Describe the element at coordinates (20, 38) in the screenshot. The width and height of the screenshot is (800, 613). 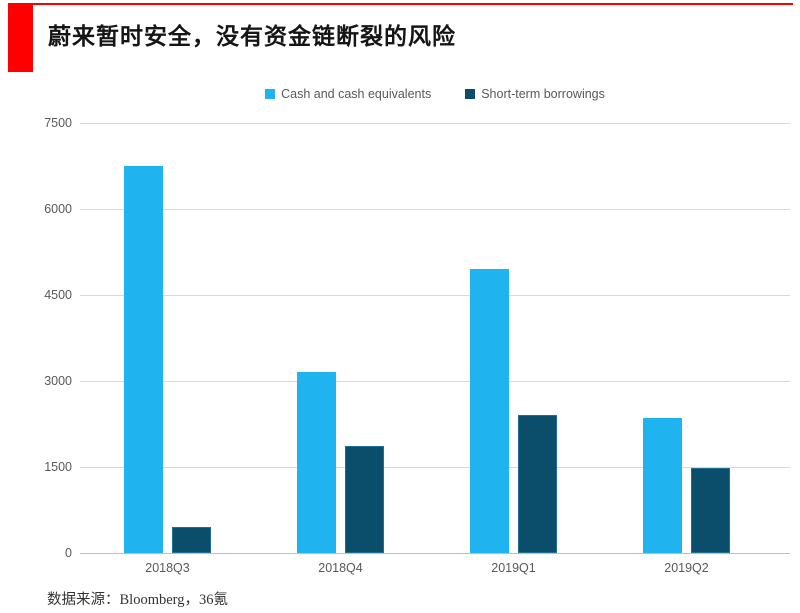
I see `brand-red-block` at that location.